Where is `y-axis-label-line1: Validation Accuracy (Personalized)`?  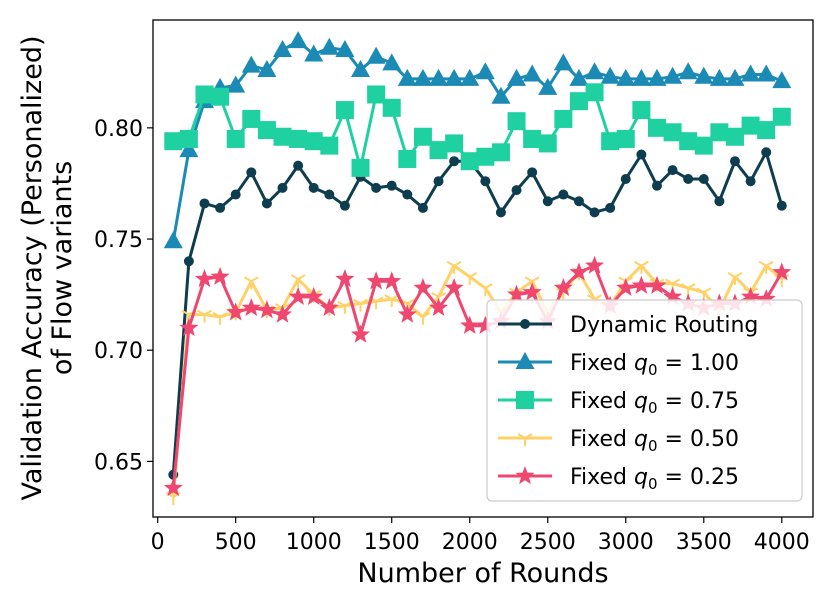 y-axis-label-line1: Validation Accuracy (Personalized) is located at coordinates (32, 267).